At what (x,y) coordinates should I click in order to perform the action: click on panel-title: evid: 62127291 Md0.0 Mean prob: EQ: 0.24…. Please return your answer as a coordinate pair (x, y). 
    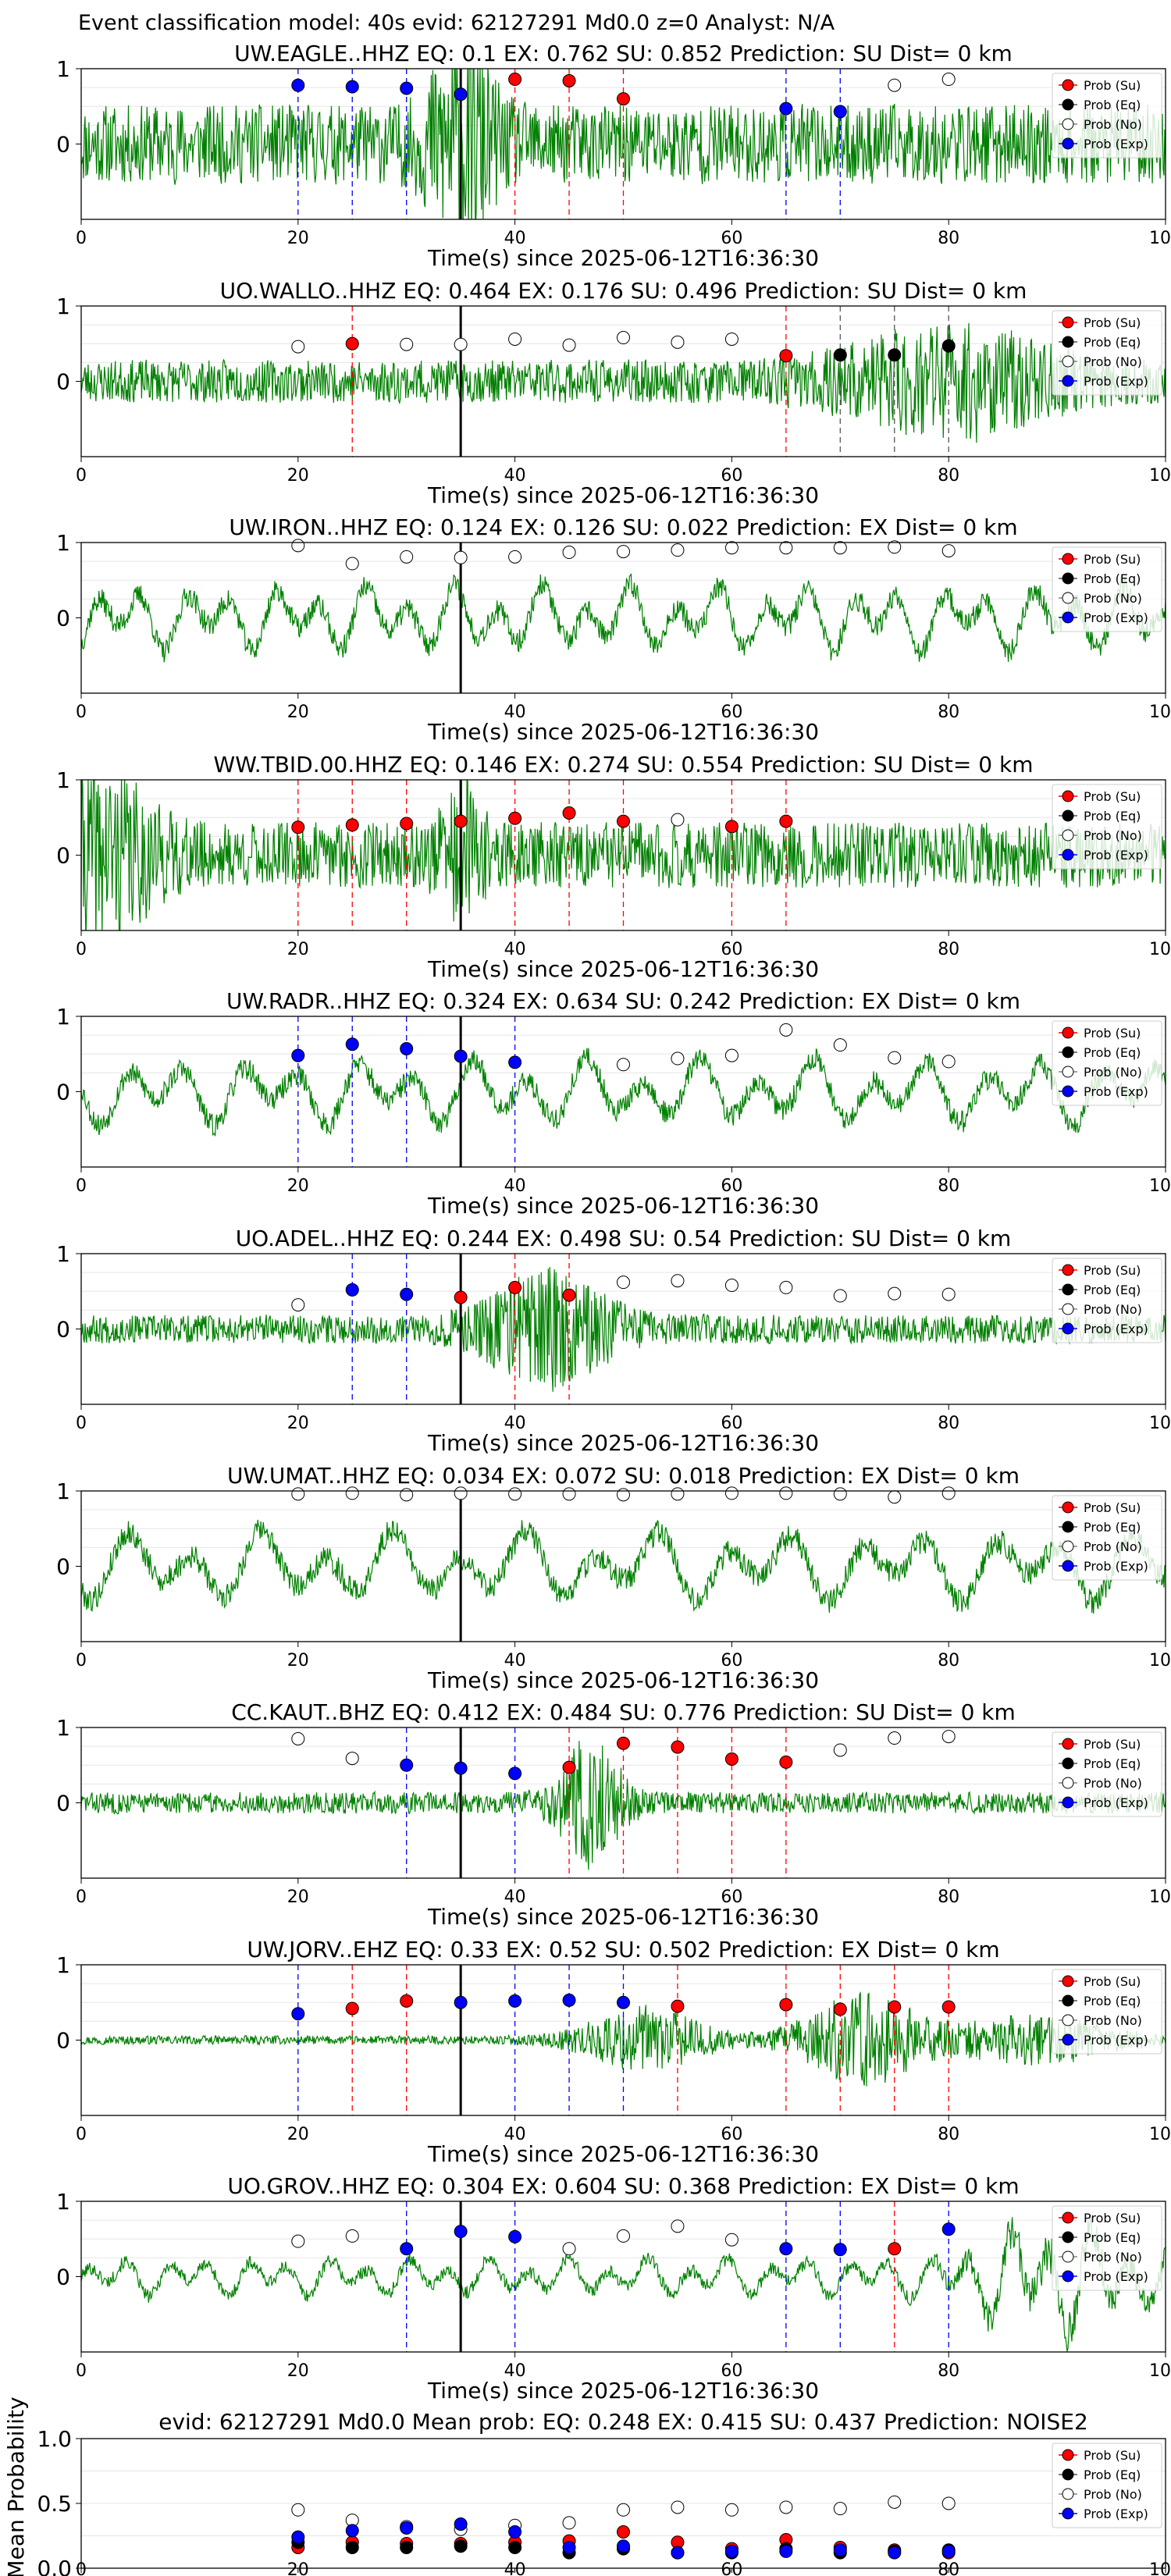
    Looking at the image, I should click on (623, 2422).